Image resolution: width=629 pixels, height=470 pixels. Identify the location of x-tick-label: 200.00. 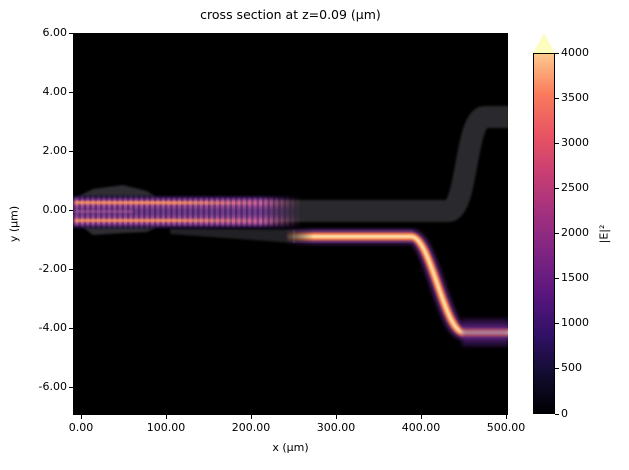
(251, 427).